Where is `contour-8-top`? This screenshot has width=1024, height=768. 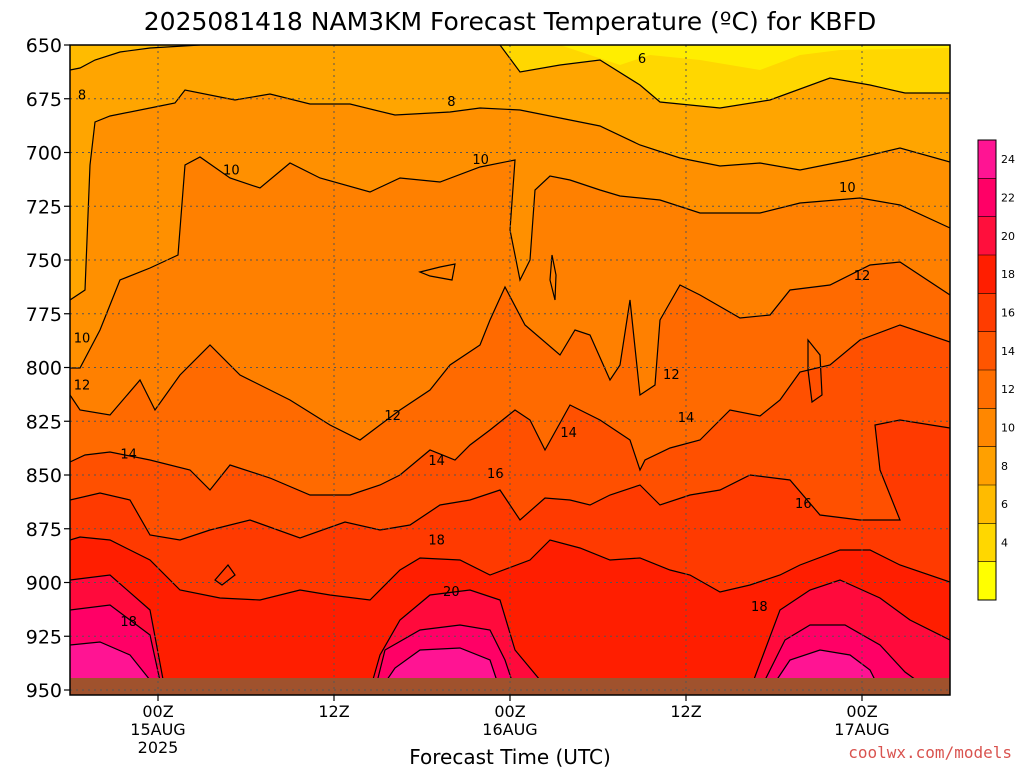 contour-8-top is located at coordinates (135, 58).